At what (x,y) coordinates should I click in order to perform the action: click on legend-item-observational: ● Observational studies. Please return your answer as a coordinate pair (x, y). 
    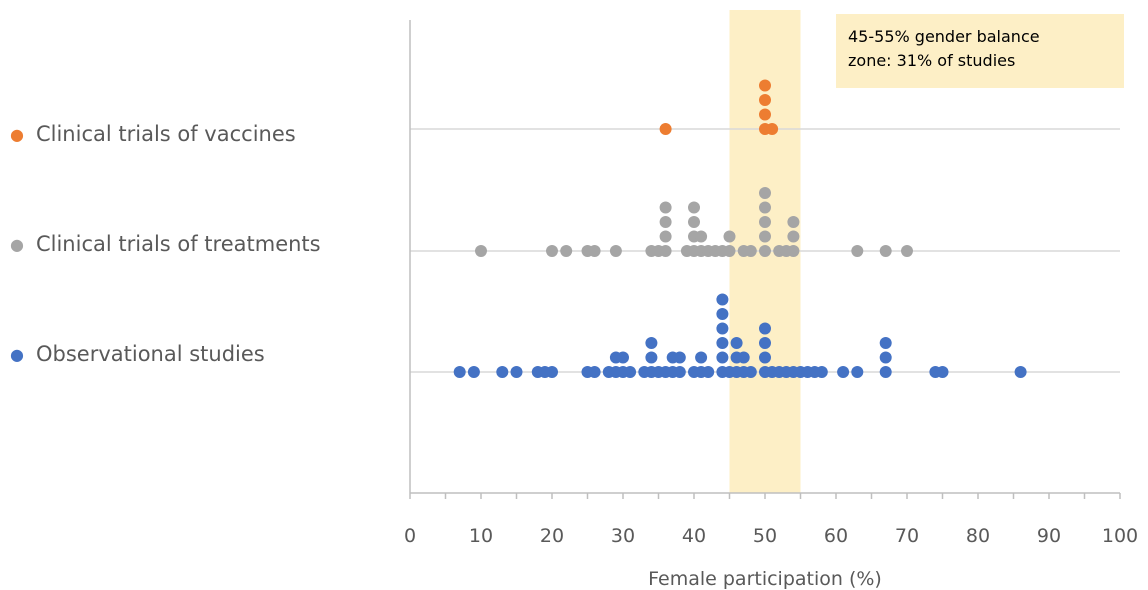
    Looking at the image, I should click on (137, 354).